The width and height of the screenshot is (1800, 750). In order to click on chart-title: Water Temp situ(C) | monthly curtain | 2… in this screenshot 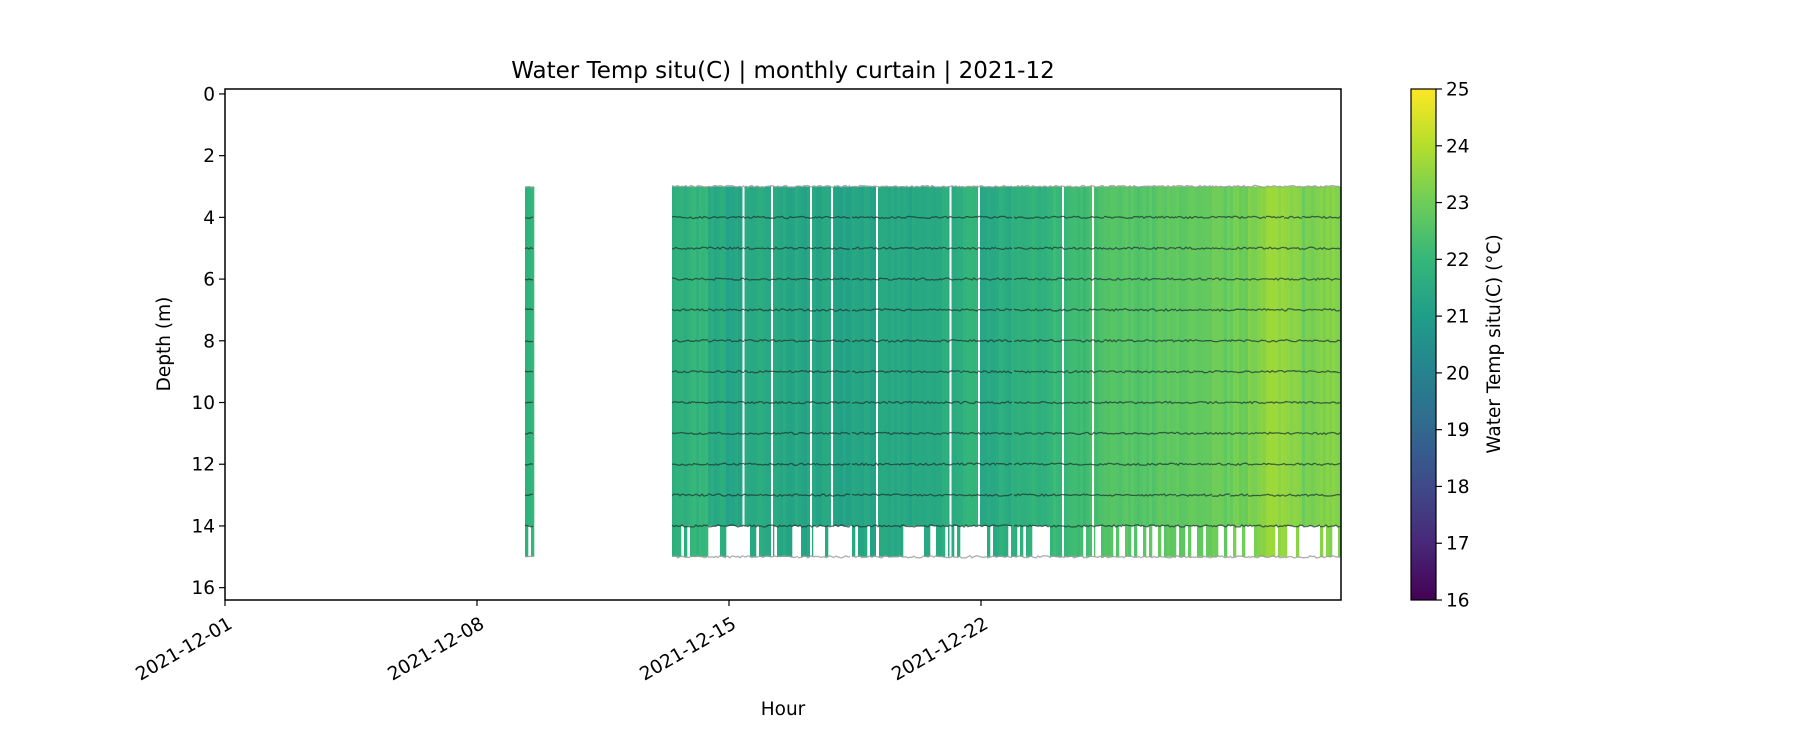, I will do `click(782, 71)`.